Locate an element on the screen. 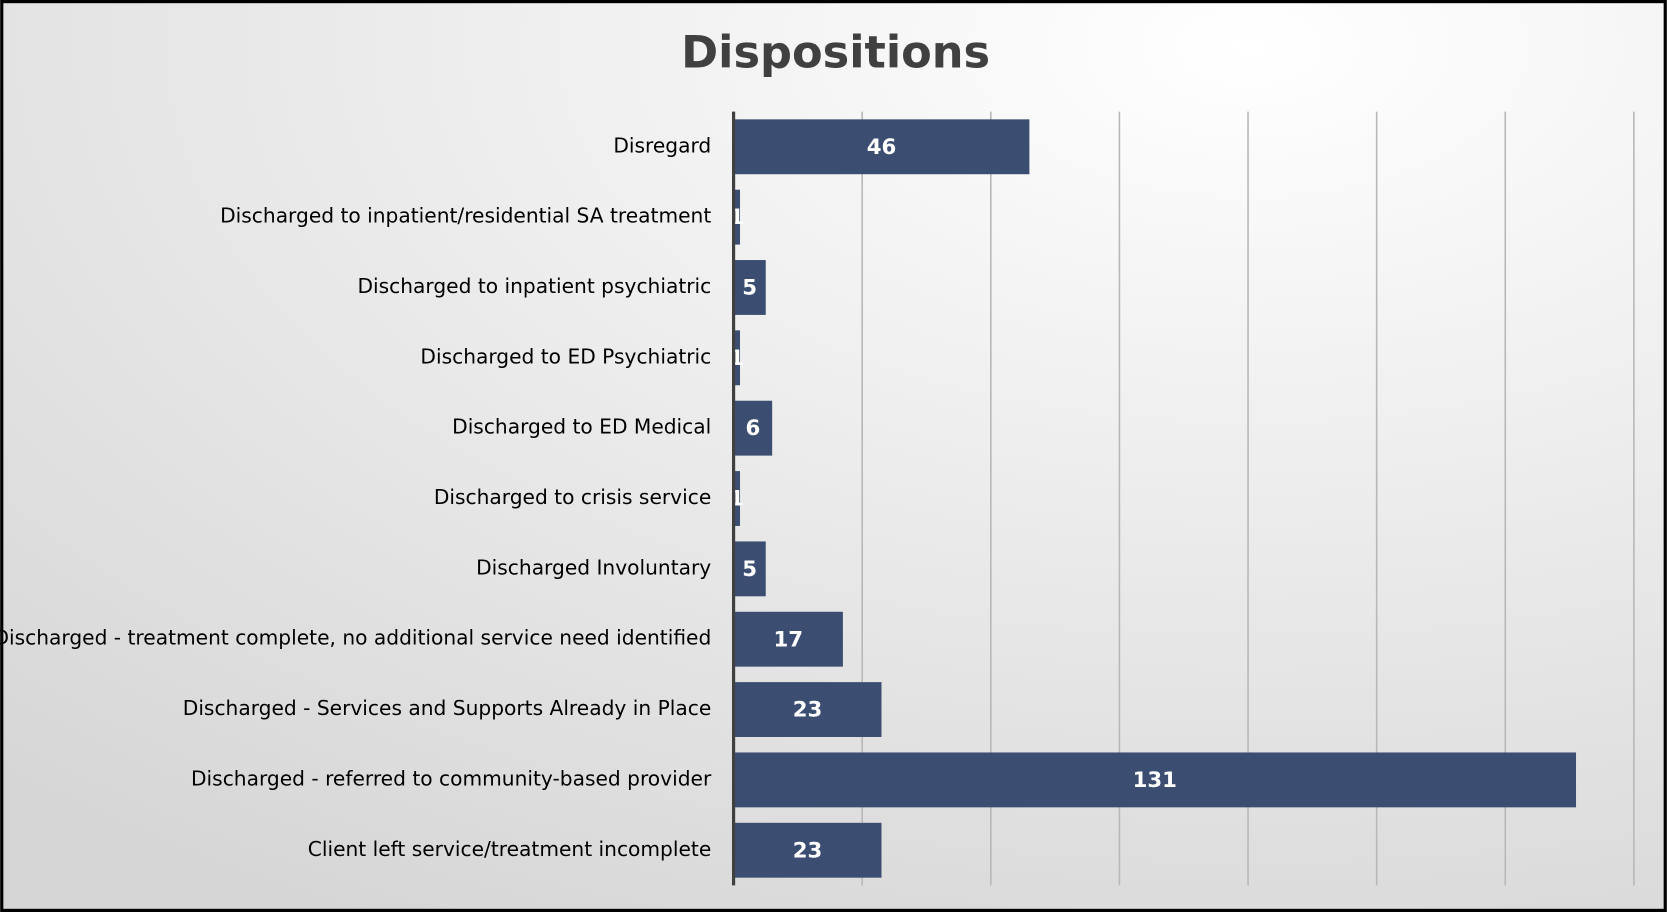 The width and height of the screenshot is (1667, 912). y-tick-label: Disregard is located at coordinates (662, 145).